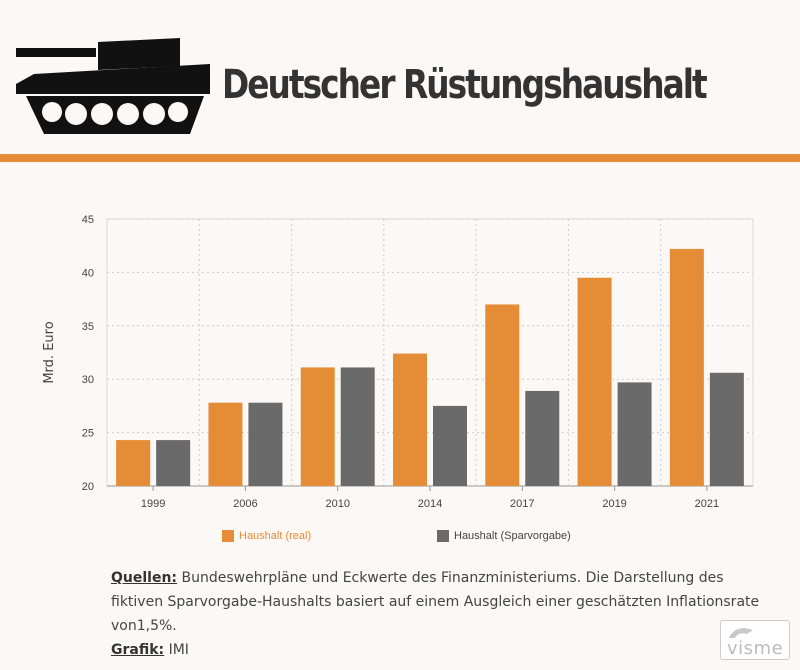 The width and height of the screenshot is (800, 670). I want to click on legend-item-spar: Haushalt (Sparvorgabe), so click(504, 536).